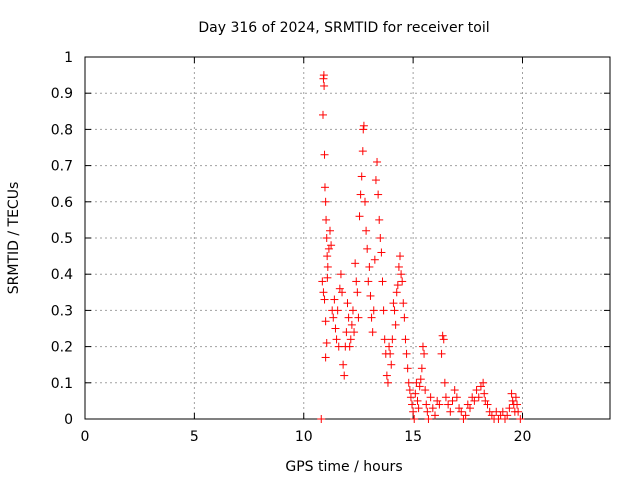  What do you see at coordinates (194, 437) in the screenshot?
I see `x-tick-label: 5` at bounding box center [194, 437].